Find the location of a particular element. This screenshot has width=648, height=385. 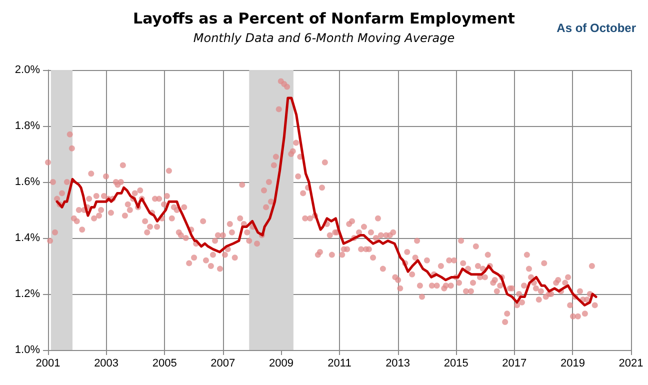

x-tick-label: 2001 is located at coordinates (48, 364).